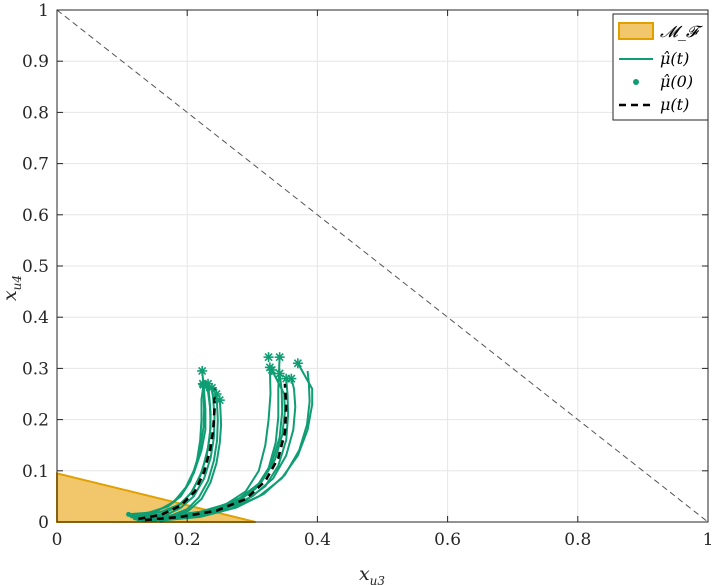 The image size is (714, 585). What do you see at coordinates (43, 523) in the screenshot?
I see `y-tick-label: 0` at bounding box center [43, 523].